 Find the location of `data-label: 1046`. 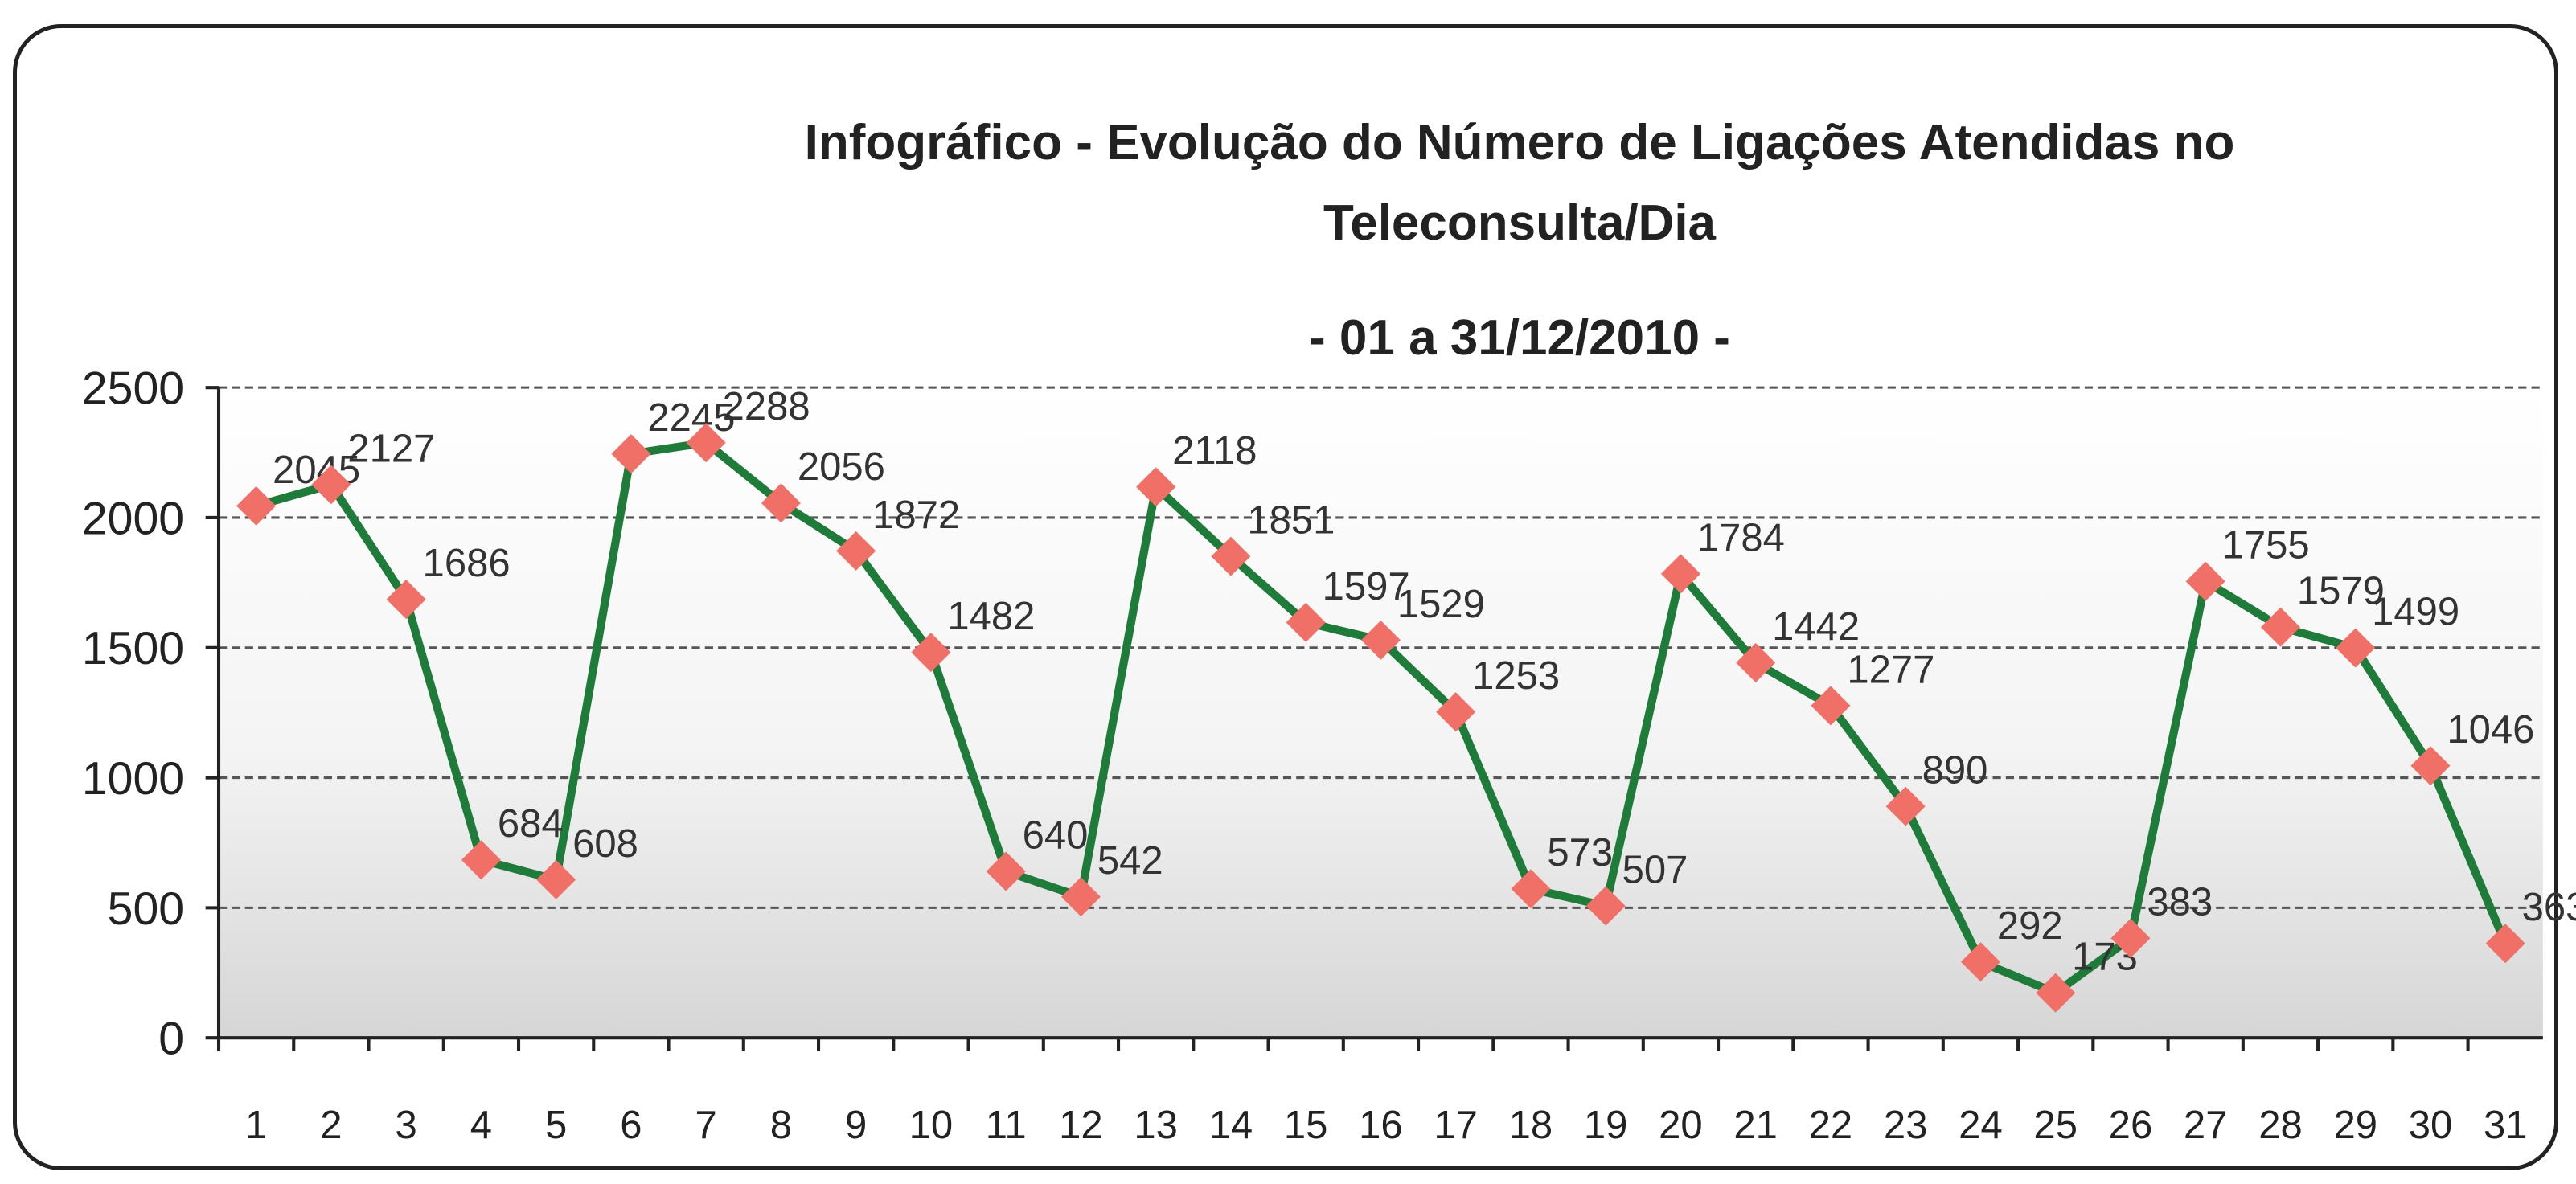

data-label: 1046 is located at coordinates (2490, 730).